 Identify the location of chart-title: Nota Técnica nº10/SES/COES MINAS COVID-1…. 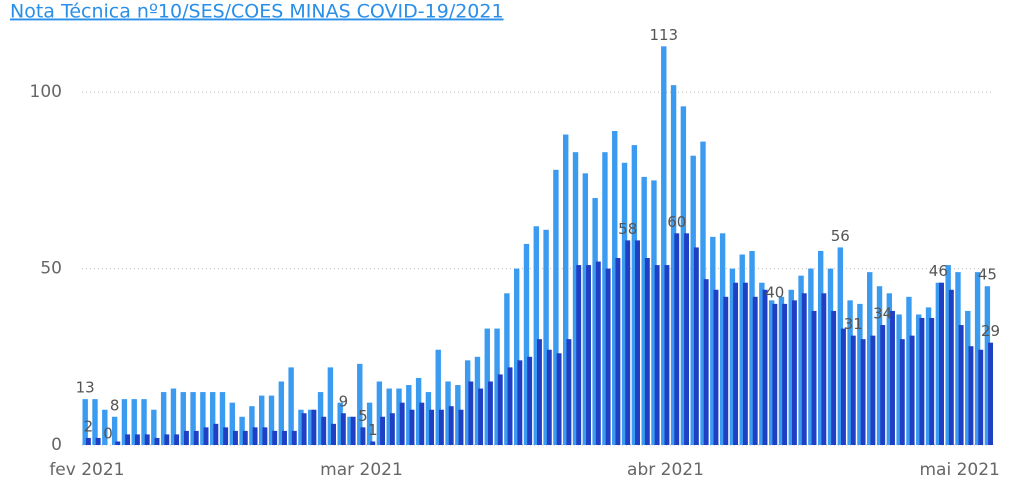
(257, 12).